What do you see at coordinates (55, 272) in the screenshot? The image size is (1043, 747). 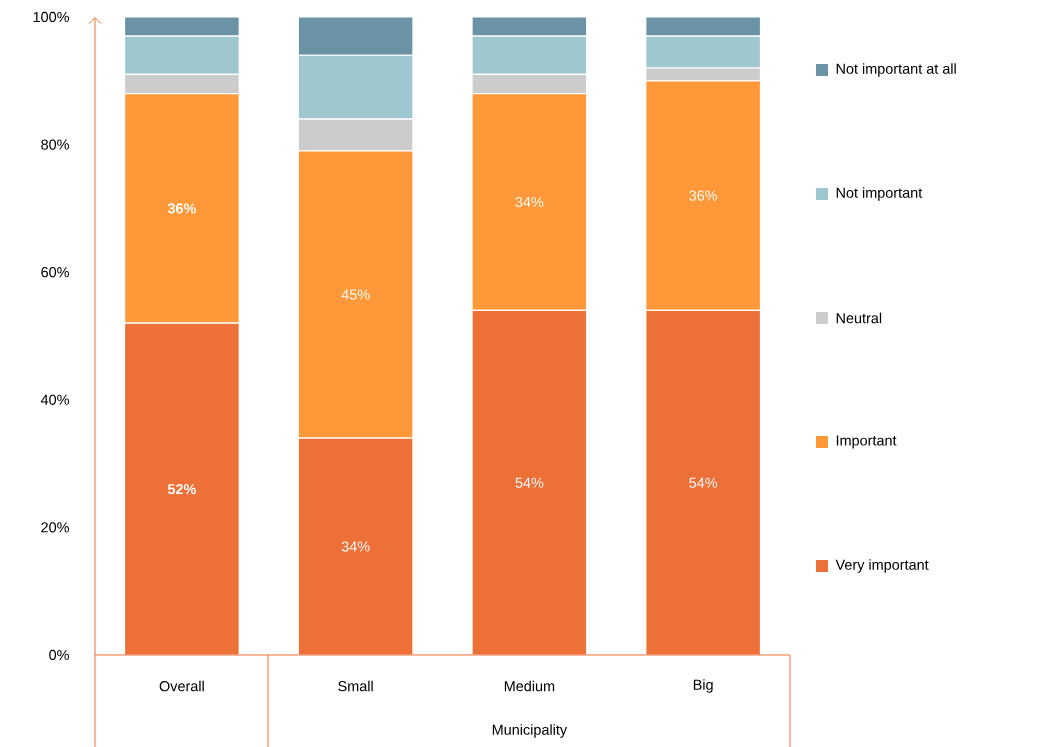 I see `y-tick-label: 60%` at bounding box center [55, 272].